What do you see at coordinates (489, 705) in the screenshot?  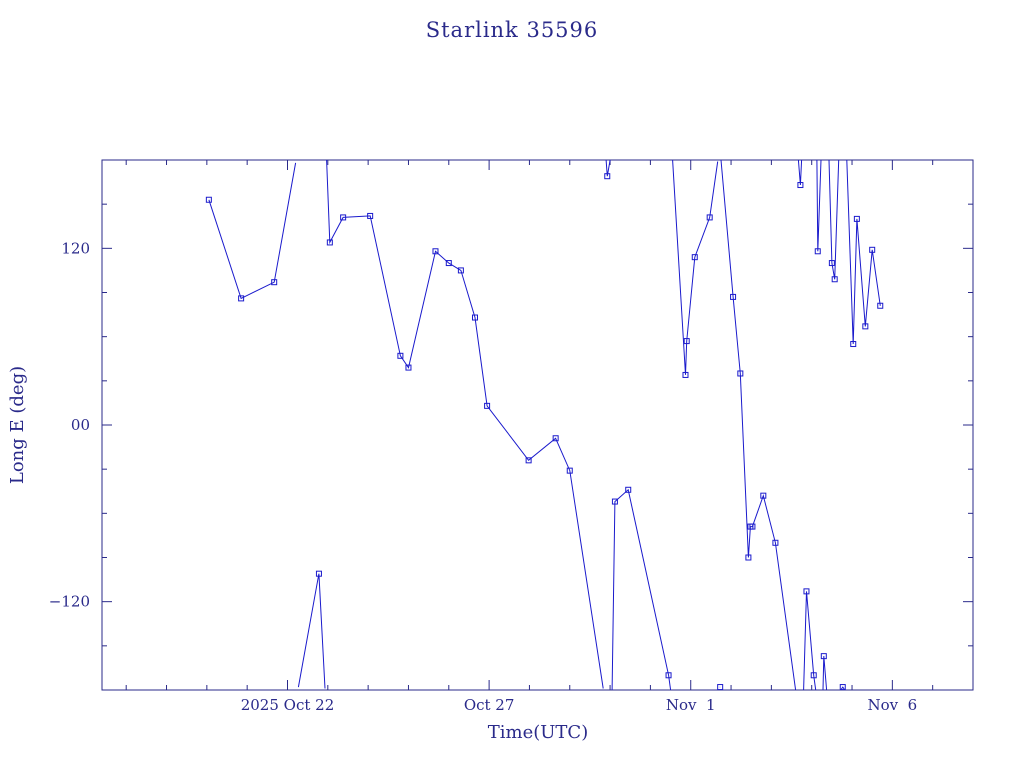 I see `x-tick-label: Oct 27` at bounding box center [489, 705].